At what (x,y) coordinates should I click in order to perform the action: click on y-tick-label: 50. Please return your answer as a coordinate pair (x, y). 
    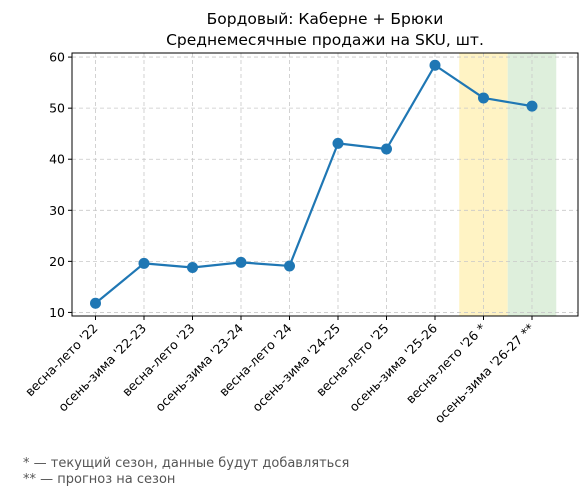
    Looking at the image, I should click on (57, 108).